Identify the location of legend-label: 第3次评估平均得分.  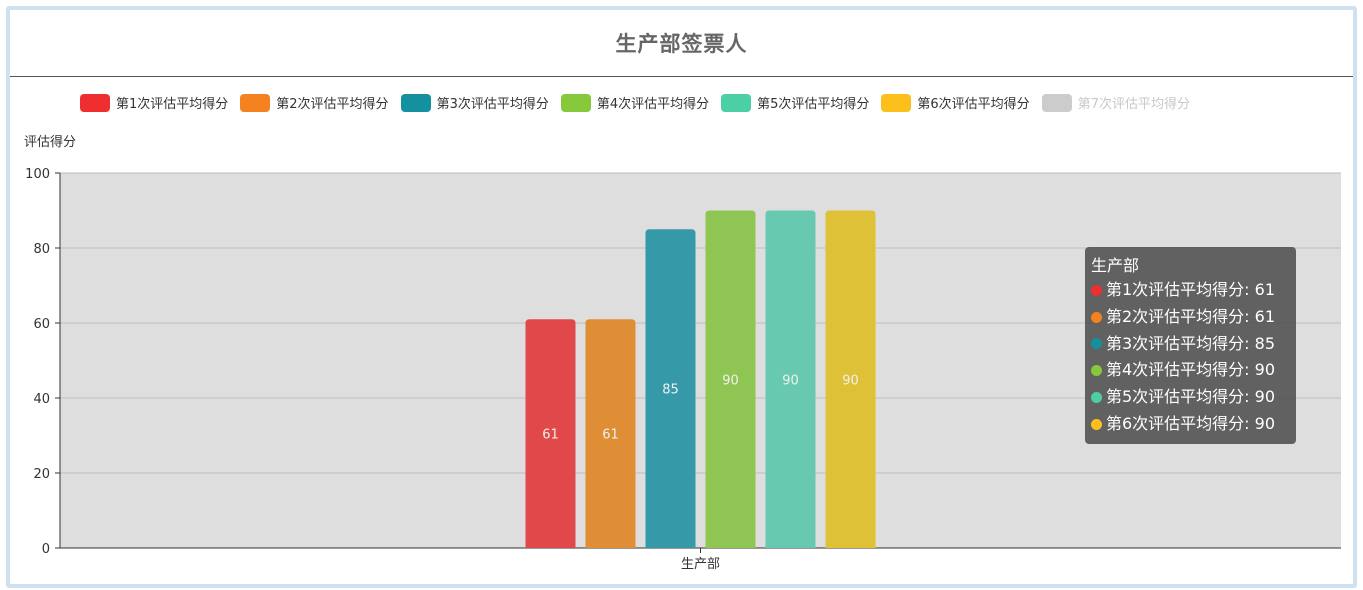
(492, 104).